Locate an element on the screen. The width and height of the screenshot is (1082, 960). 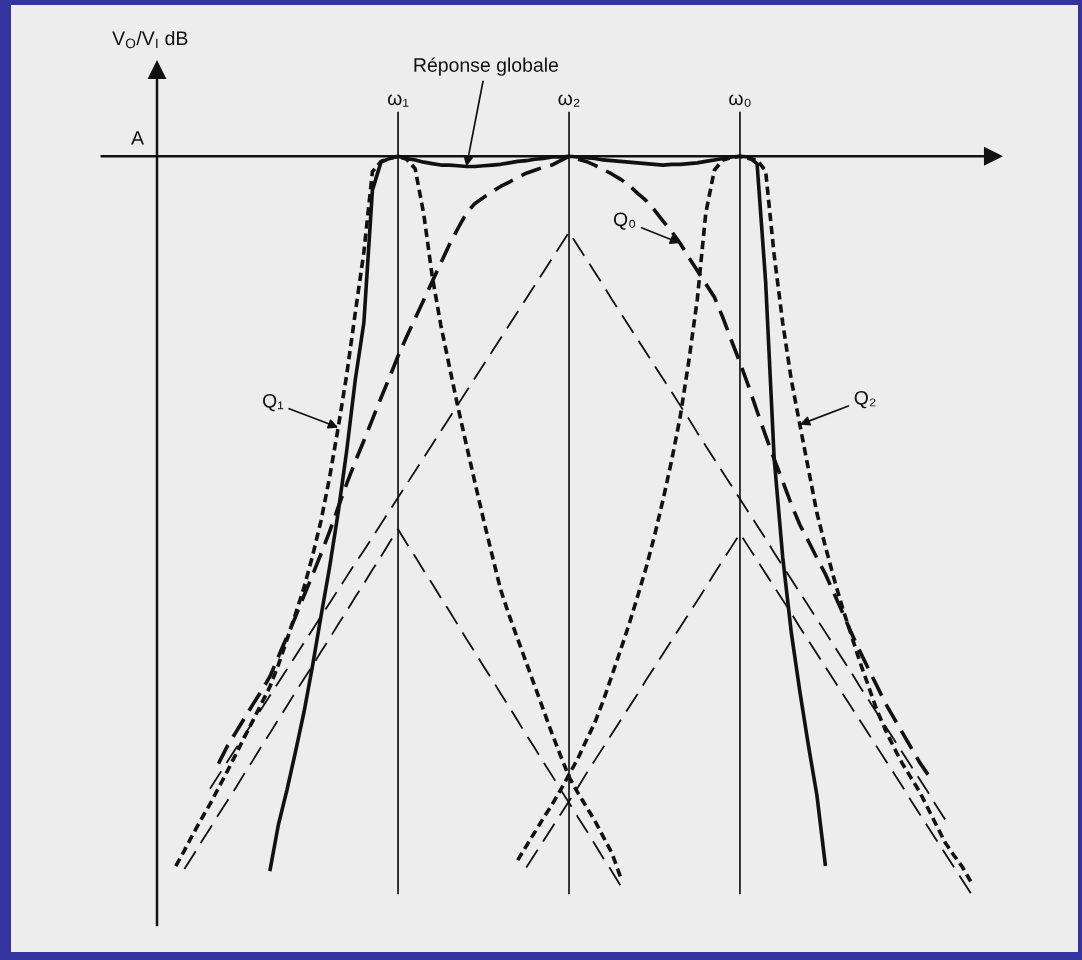
y-axis-title: V$_{O}$/V$_{I}$ dB is located at coordinates (150, 39).